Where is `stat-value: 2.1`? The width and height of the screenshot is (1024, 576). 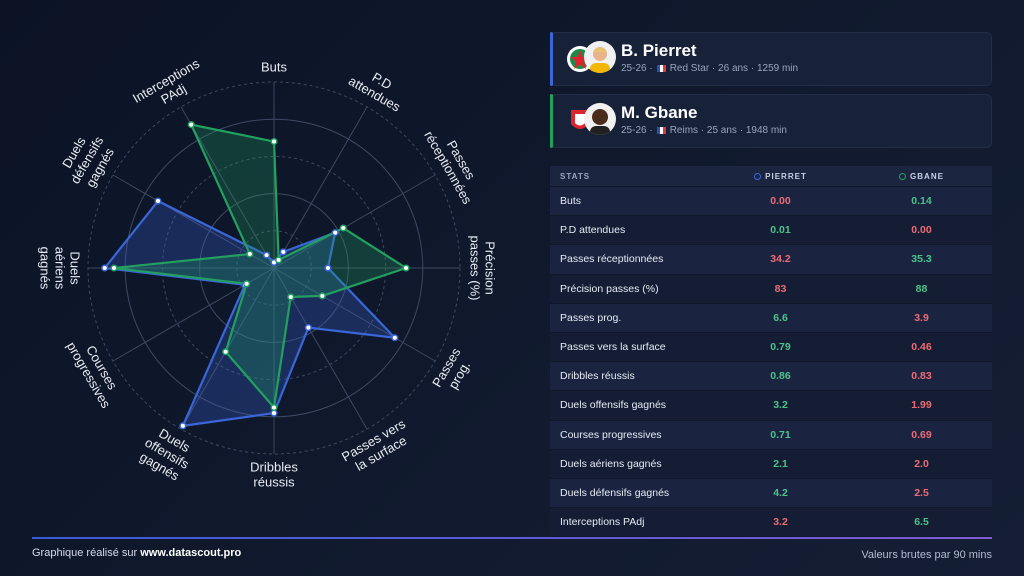 stat-value: 2.1 is located at coordinates (780, 463).